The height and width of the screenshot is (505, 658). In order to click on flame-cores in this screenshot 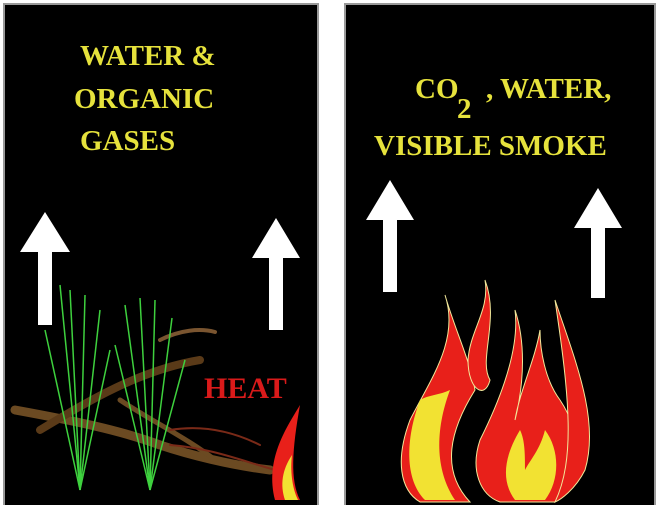, I will do `click(483, 445)`.